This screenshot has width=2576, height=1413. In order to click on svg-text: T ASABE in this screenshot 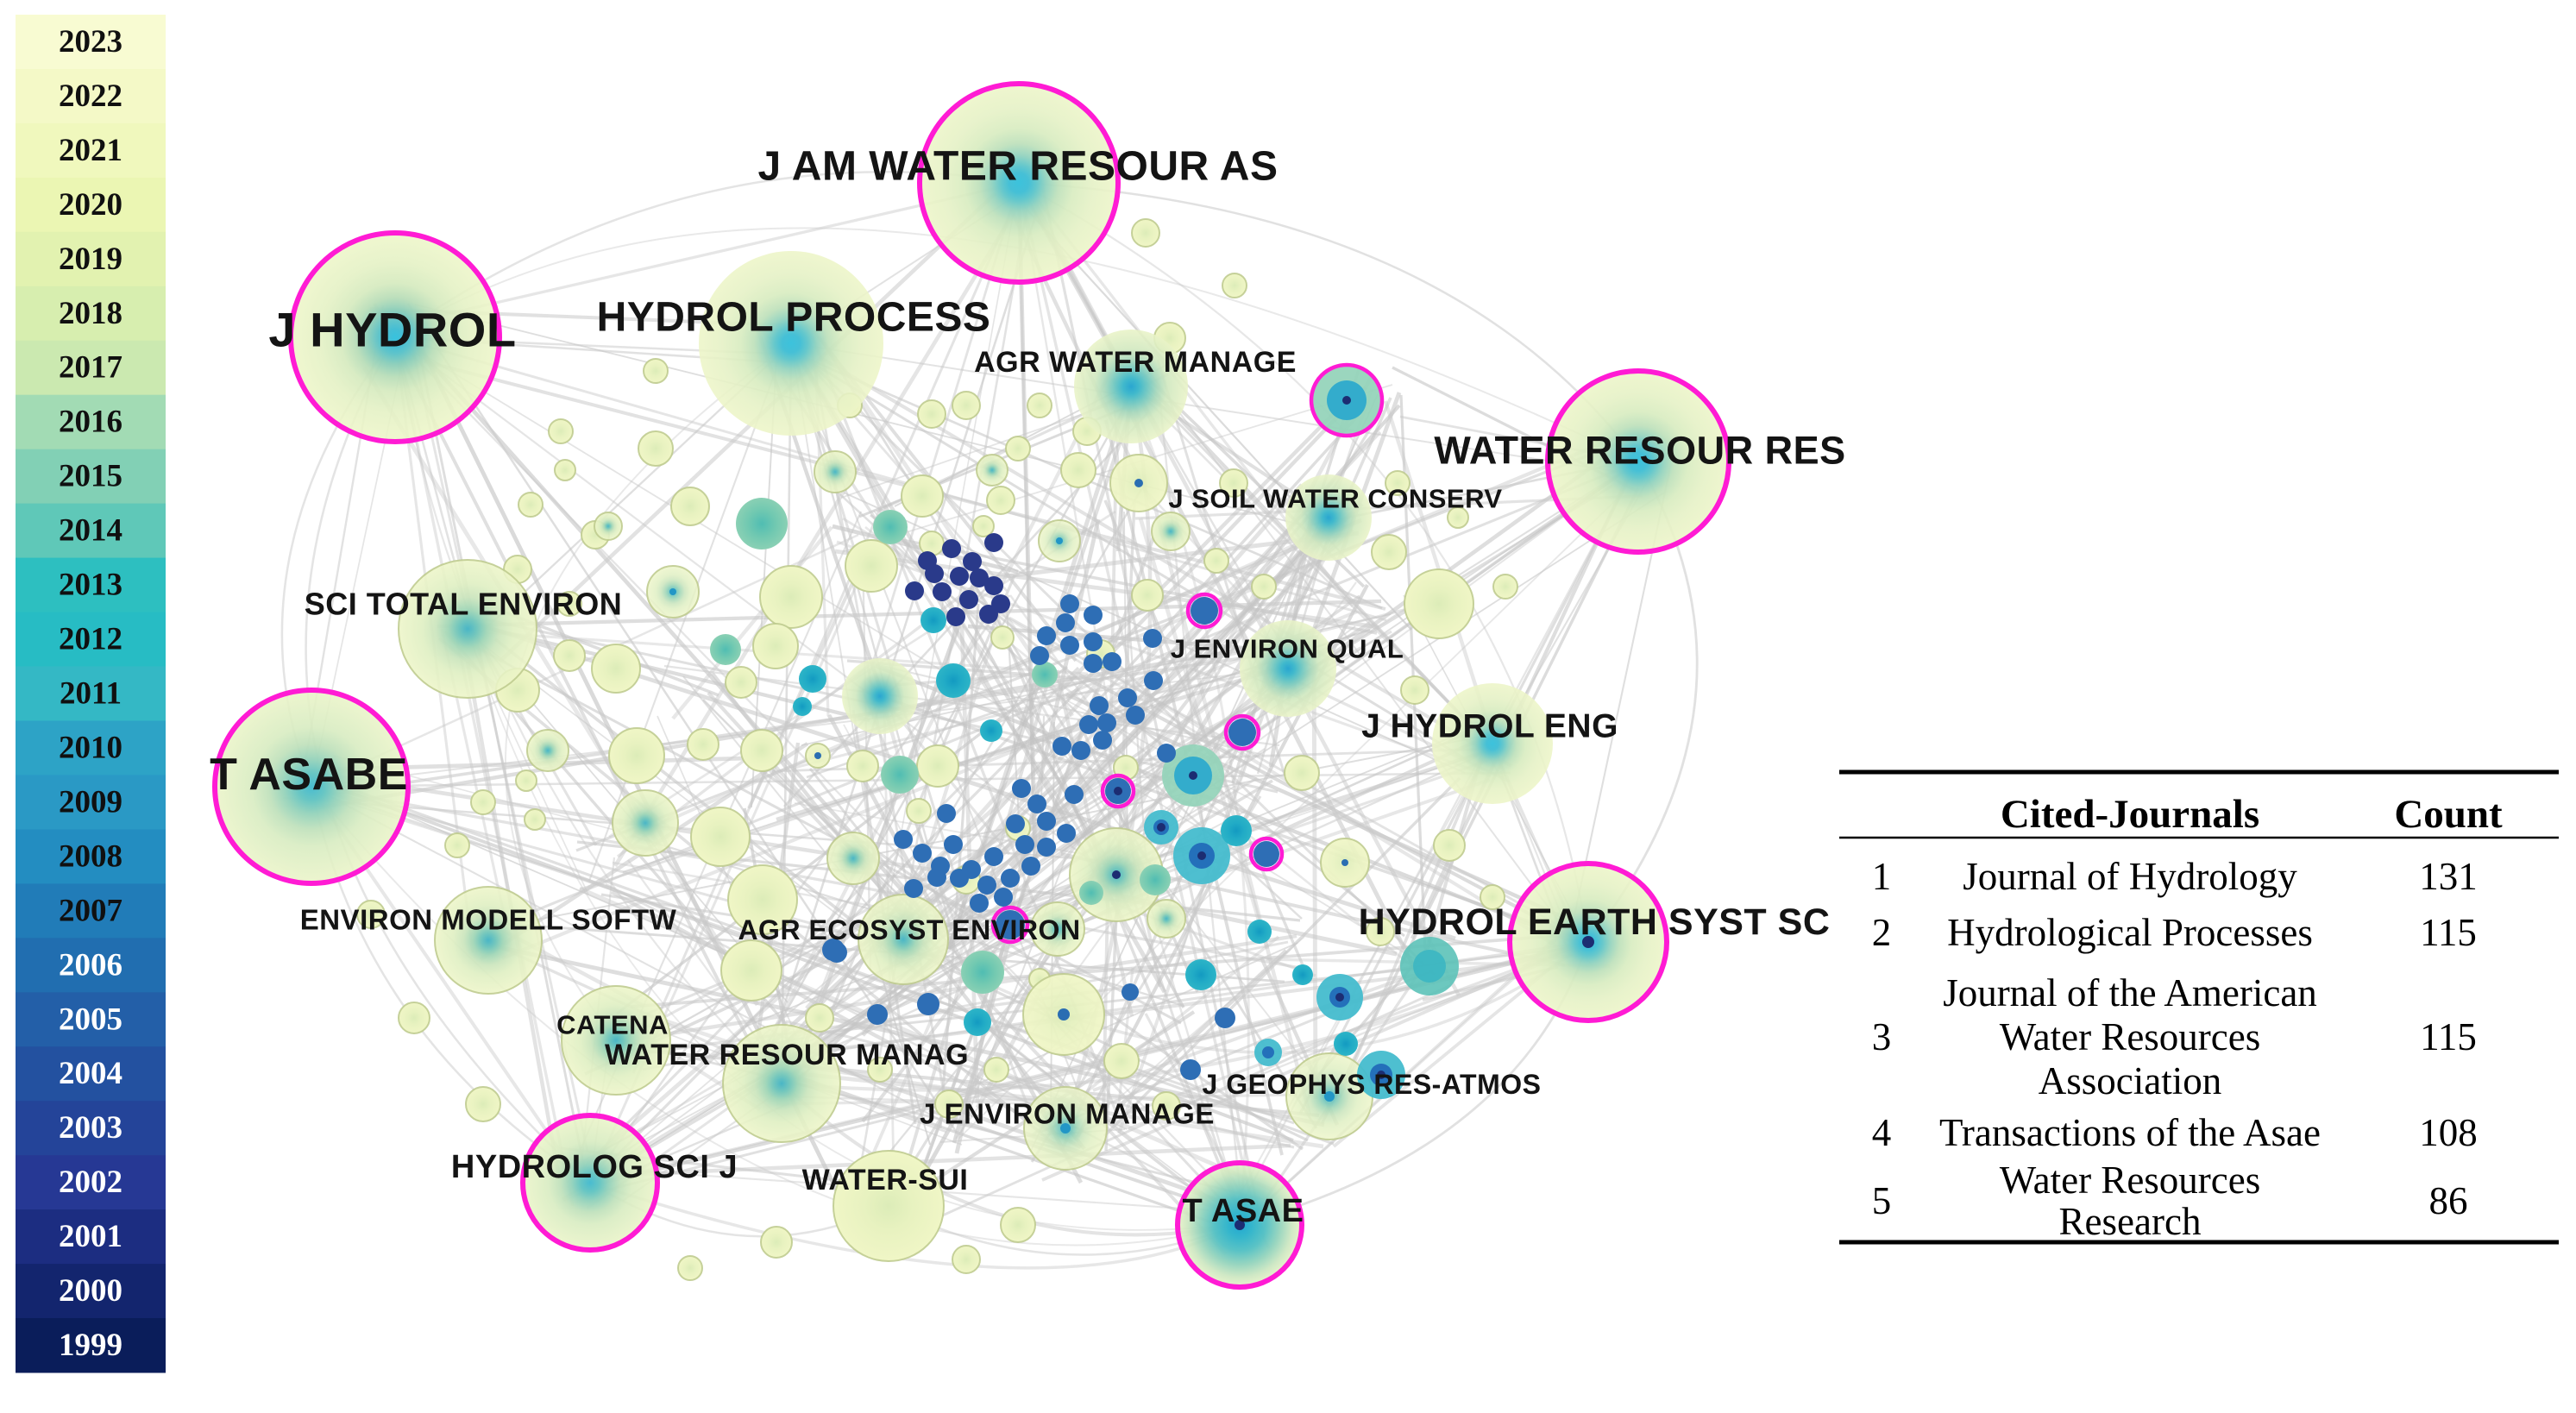, I will do `click(309, 775)`.